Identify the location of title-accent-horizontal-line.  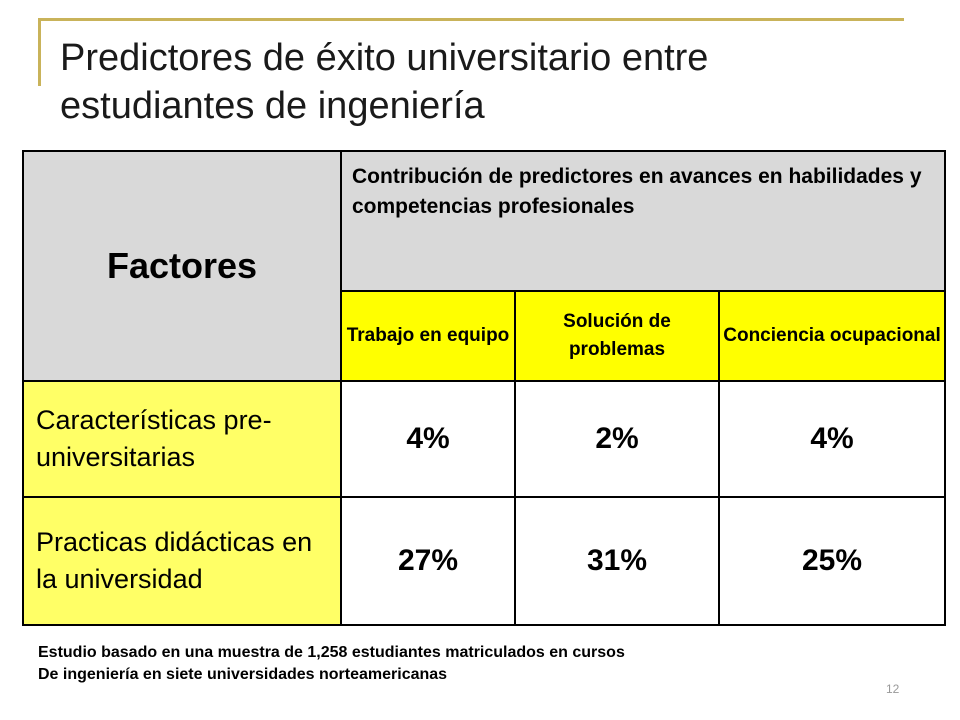
(471, 19).